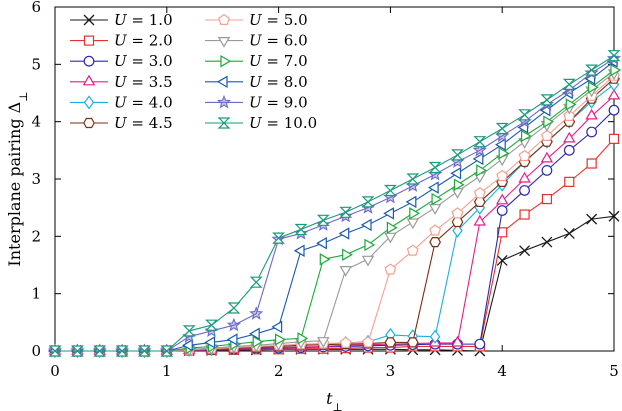  What do you see at coordinates (256, 61) in the screenshot?
I see `legend-item-8: U = 7.0` at bounding box center [256, 61].